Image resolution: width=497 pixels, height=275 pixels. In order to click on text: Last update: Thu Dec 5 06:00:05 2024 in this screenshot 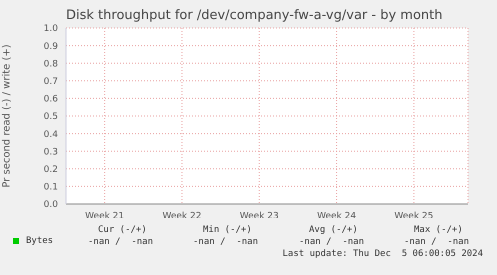, I will do `click(382, 254)`.